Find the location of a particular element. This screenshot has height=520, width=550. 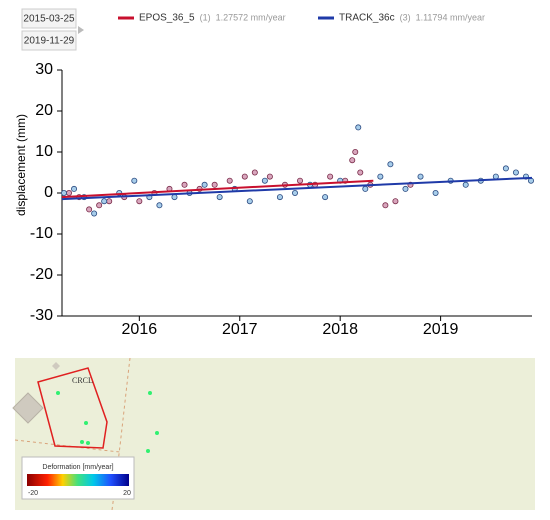

x-tick-label: 2018 is located at coordinates (340, 329).